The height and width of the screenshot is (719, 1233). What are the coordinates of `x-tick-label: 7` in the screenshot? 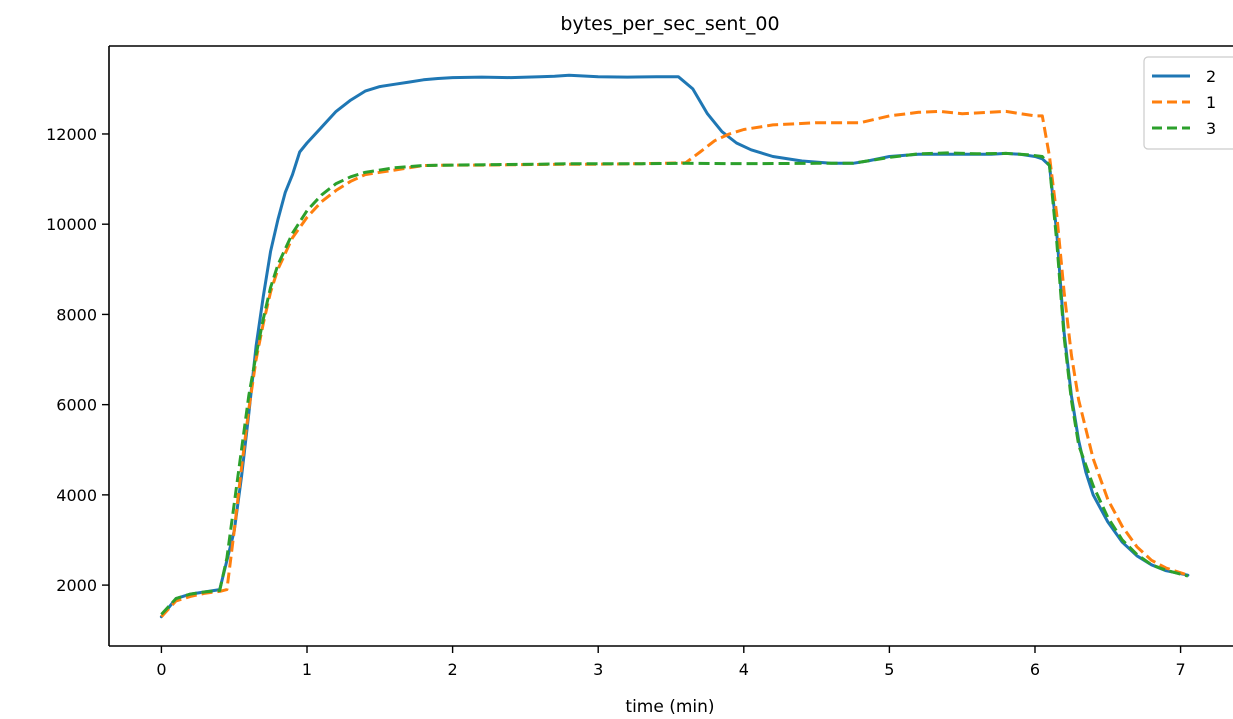 It's located at (1180, 669).